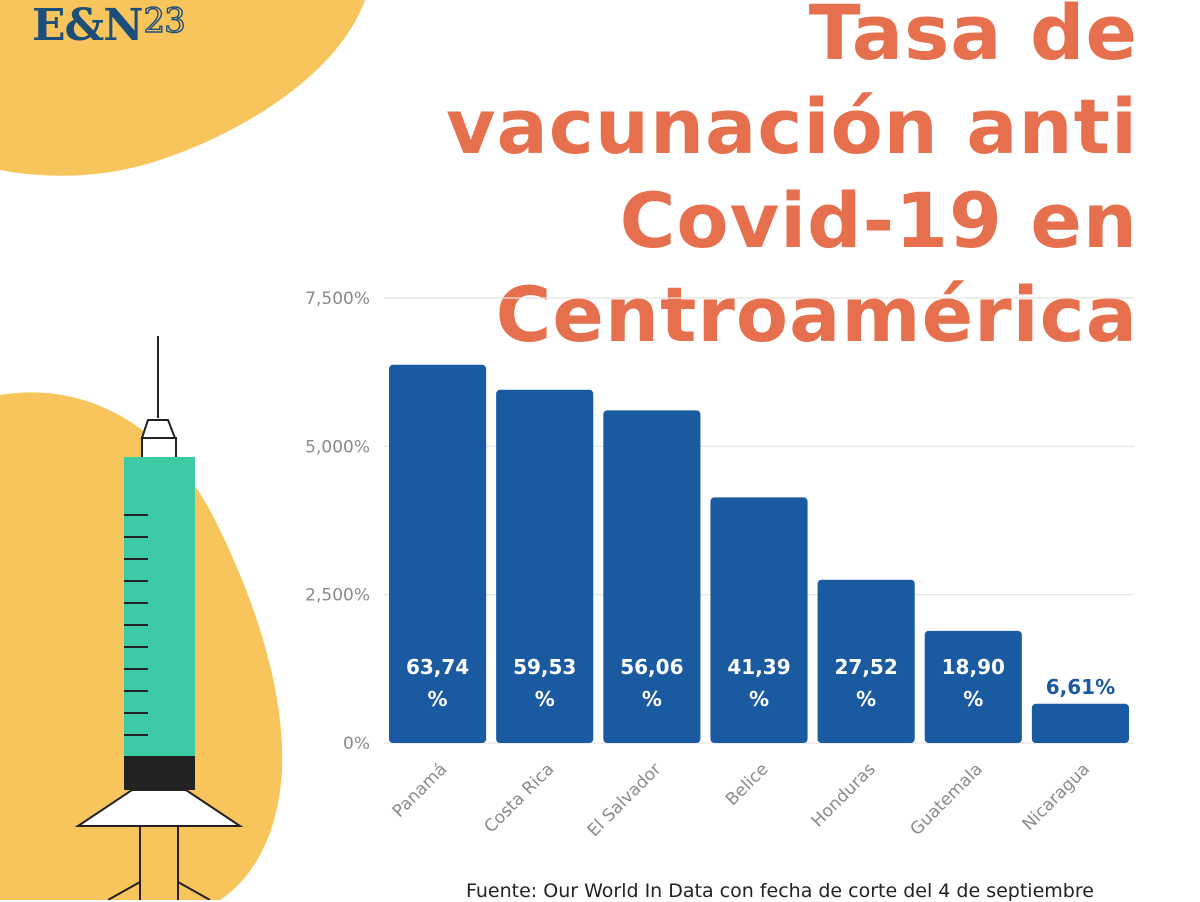  I want to click on bar-Nicaragua, so click(1080, 723).